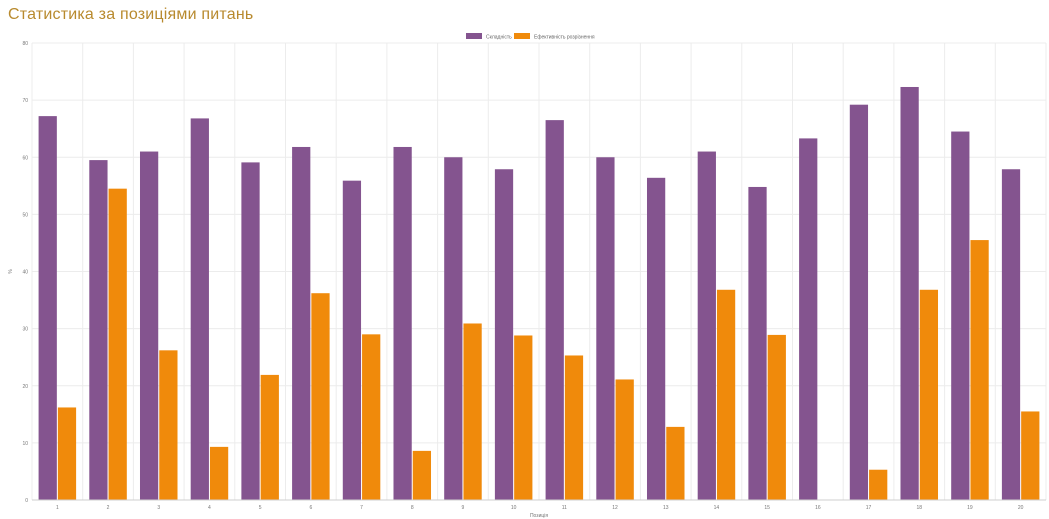 This screenshot has width=1049, height=519. Describe the element at coordinates (25, 101) in the screenshot. I see `y-tick-label: 70` at that location.